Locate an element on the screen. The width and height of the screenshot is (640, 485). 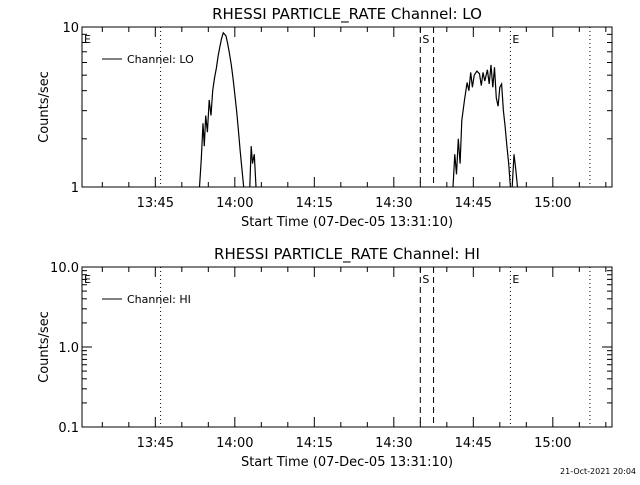
panel-2-x-tick-label: 14:00 is located at coordinates (234, 443).